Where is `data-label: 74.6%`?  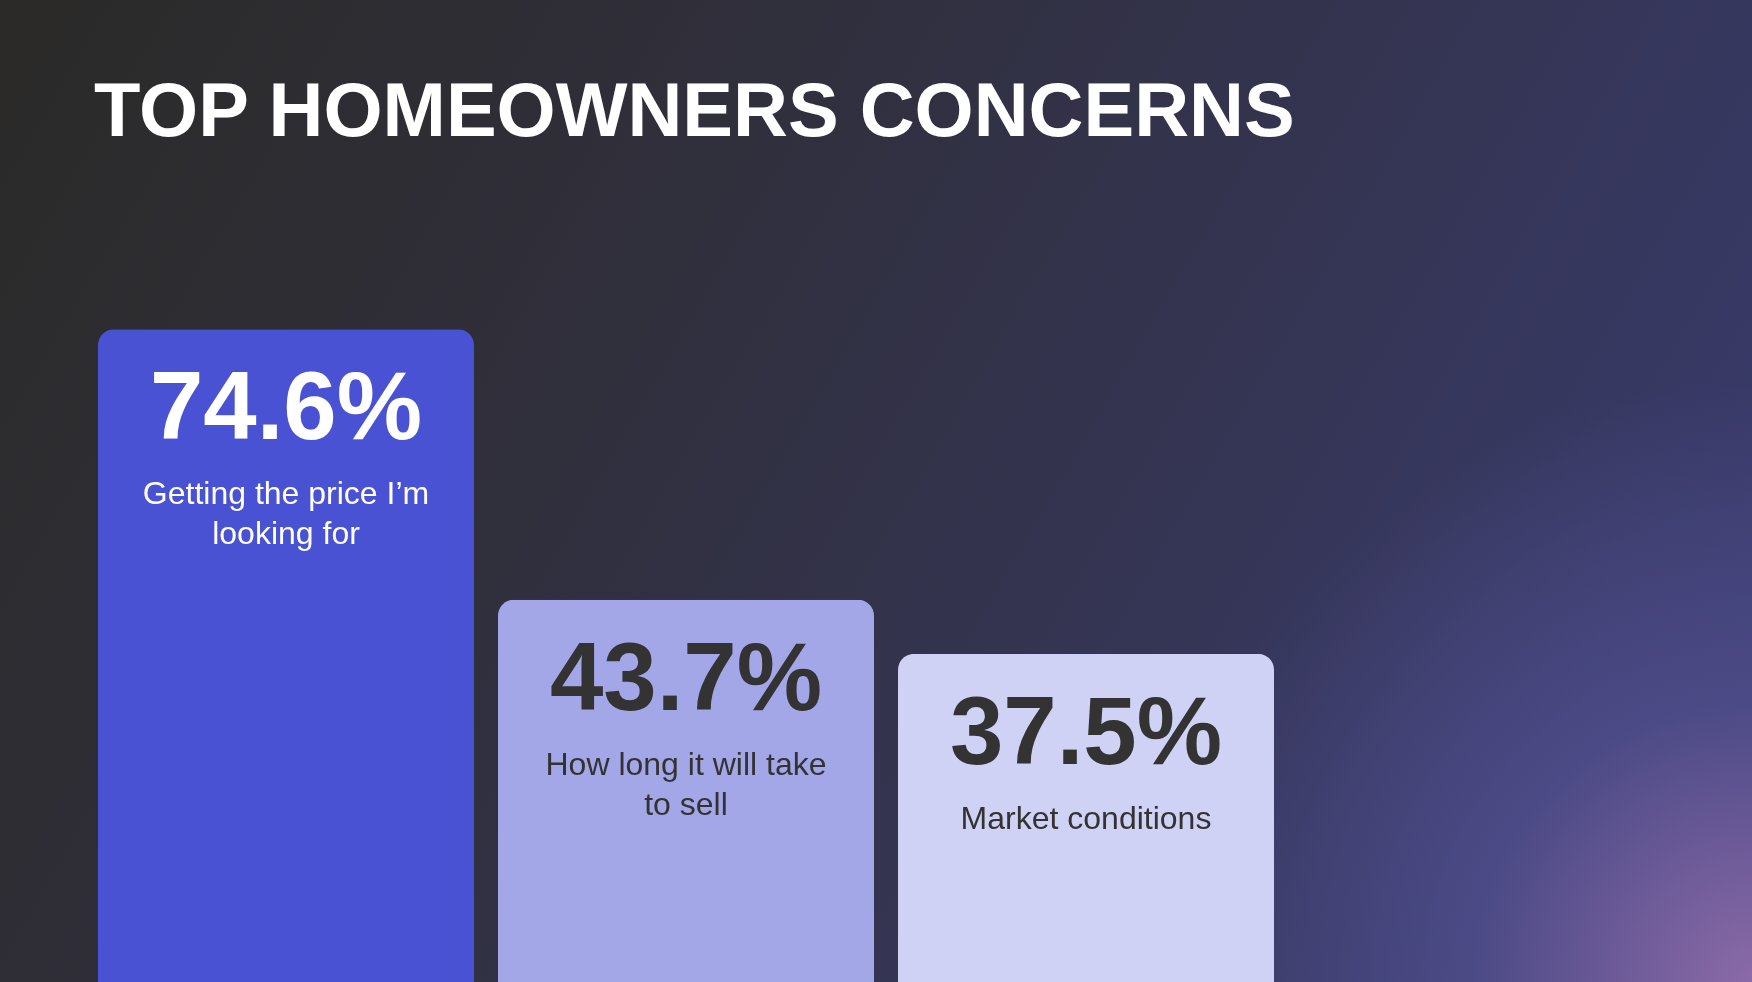 data-label: 74.6% is located at coordinates (286, 406).